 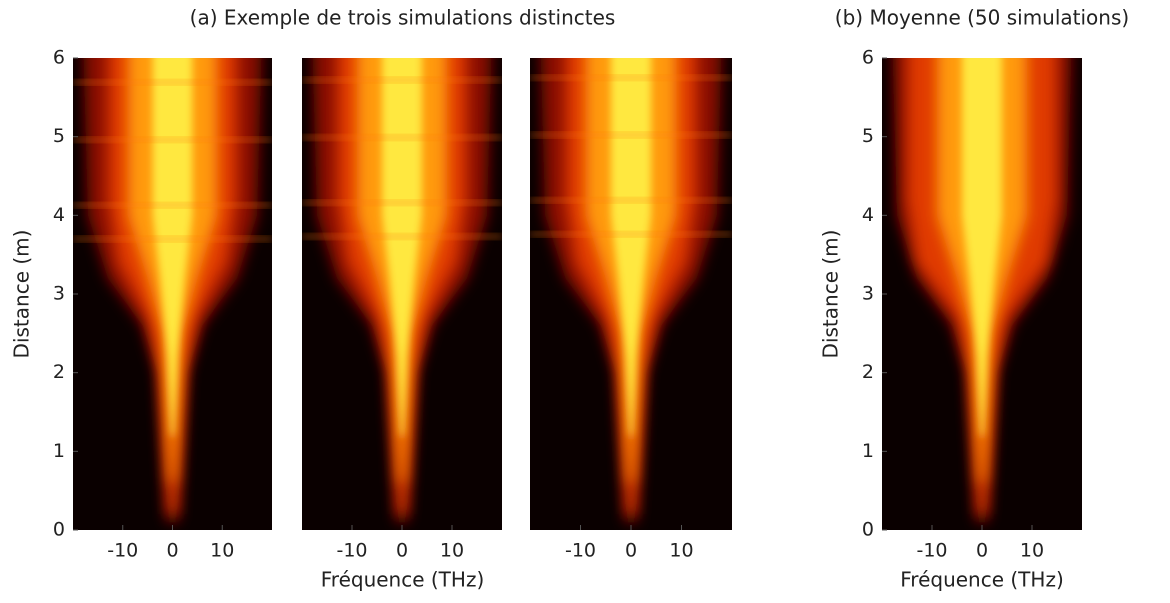 I want to click on panel-title: (b) Moyenne (50 simulations), so click(x=982, y=18).